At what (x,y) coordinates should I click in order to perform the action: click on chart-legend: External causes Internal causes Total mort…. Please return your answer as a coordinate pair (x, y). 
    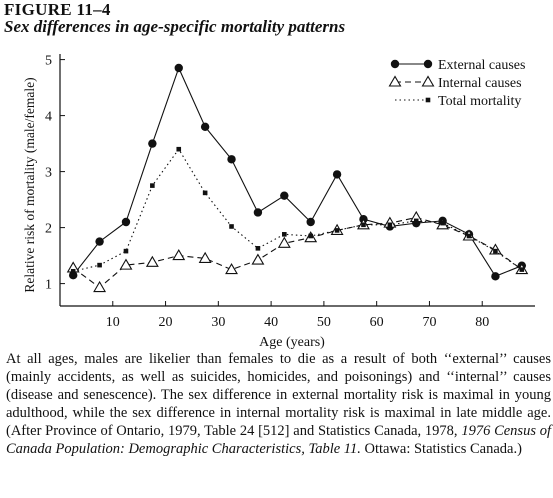
    Looking at the image, I should click on (456, 83).